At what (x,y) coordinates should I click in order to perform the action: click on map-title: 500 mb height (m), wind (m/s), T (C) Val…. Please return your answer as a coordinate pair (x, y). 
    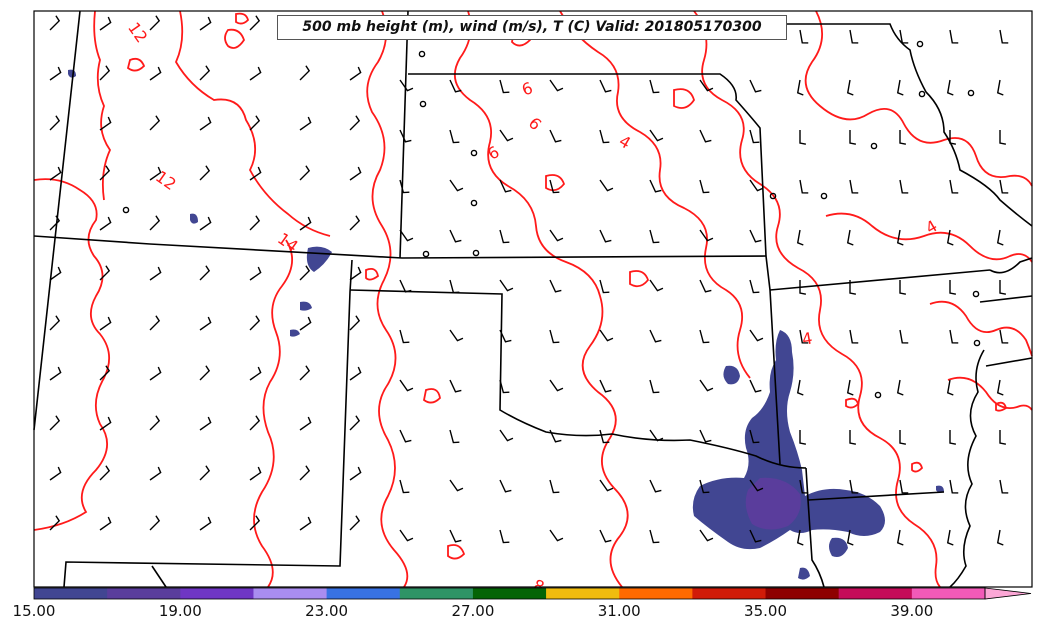
    Looking at the image, I should click on (532, 27).